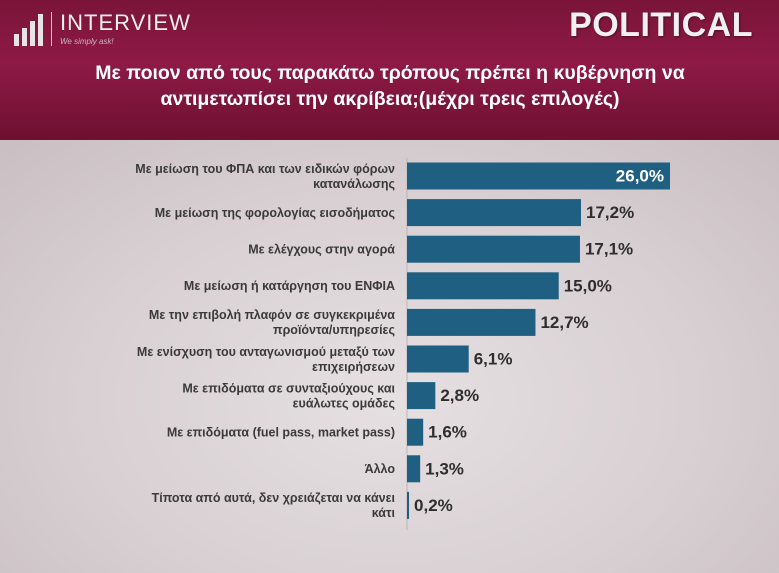 The width and height of the screenshot is (779, 573). I want to click on category-label-0-line-0: Με μείωση του ΦΠΑ και των ειδικών φόρων, so click(265, 169).